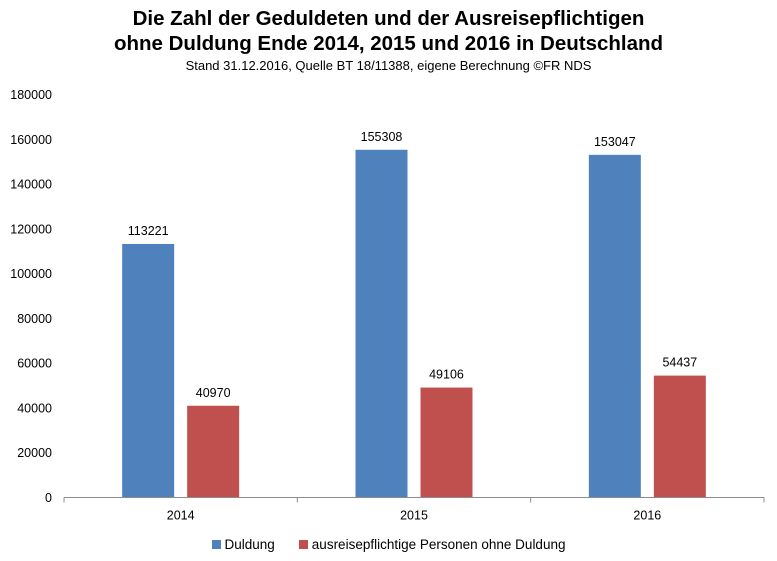 This screenshot has width=777, height=561. What do you see at coordinates (181, 516) in the screenshot?
I see `x-tick-label: 2014` at bounding box center [181, 516].